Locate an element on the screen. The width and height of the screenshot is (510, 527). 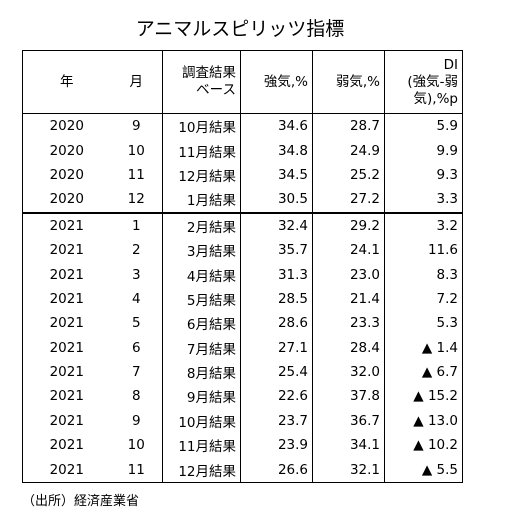
table-cell: 30.5 is located at coordinates (276, 200).